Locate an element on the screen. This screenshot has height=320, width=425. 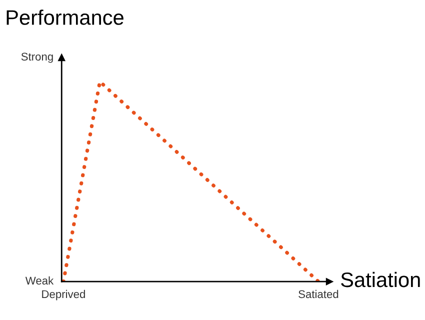
x-axis-title: Satiation is located at coordinates (380, 280).